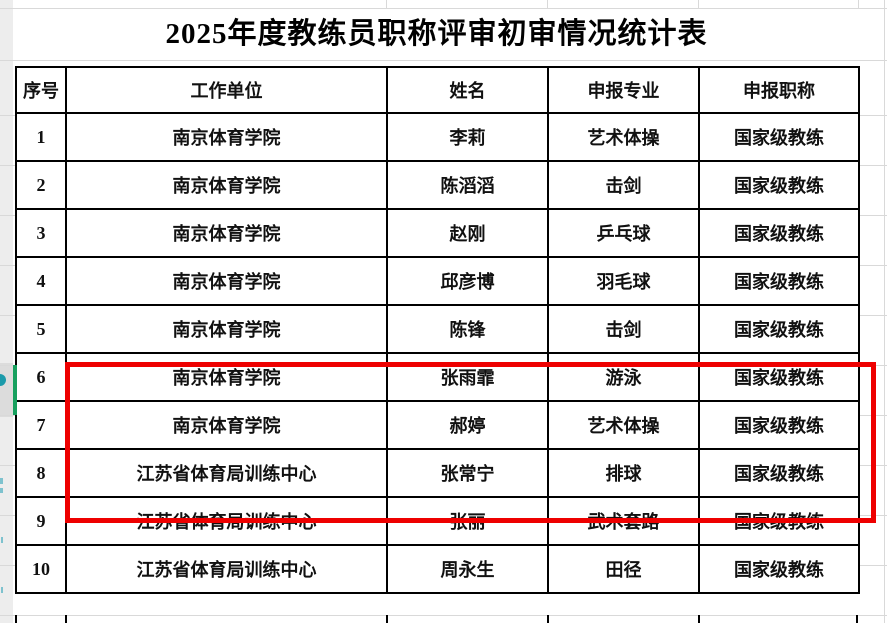 Image resolution: width=887 pixels, height=623 pixels. I want to click on table-row: 3 南京体育学院 赵刚 乒乓球 国家级教练, so click(437, 233).